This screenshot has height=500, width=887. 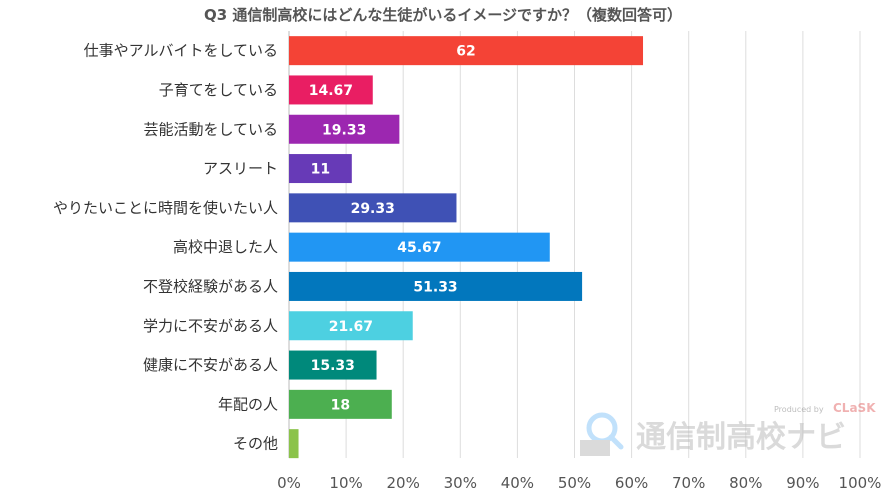 I want to click on data-label: 29.33, so click(x=373, y=209).